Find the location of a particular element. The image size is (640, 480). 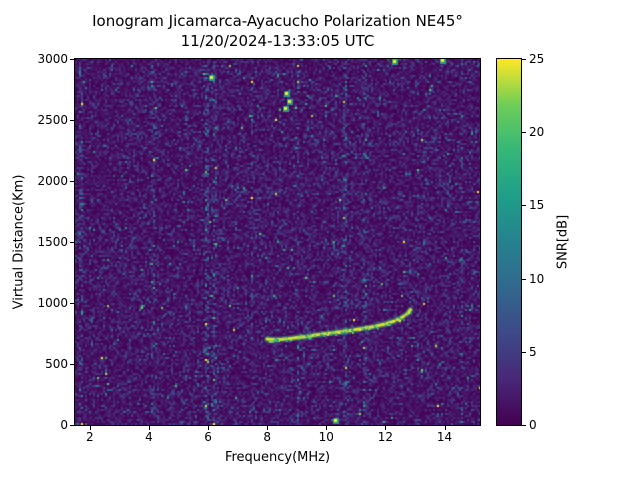

colorbar-label: SNR[dB] is located at coordinates (563, 242).